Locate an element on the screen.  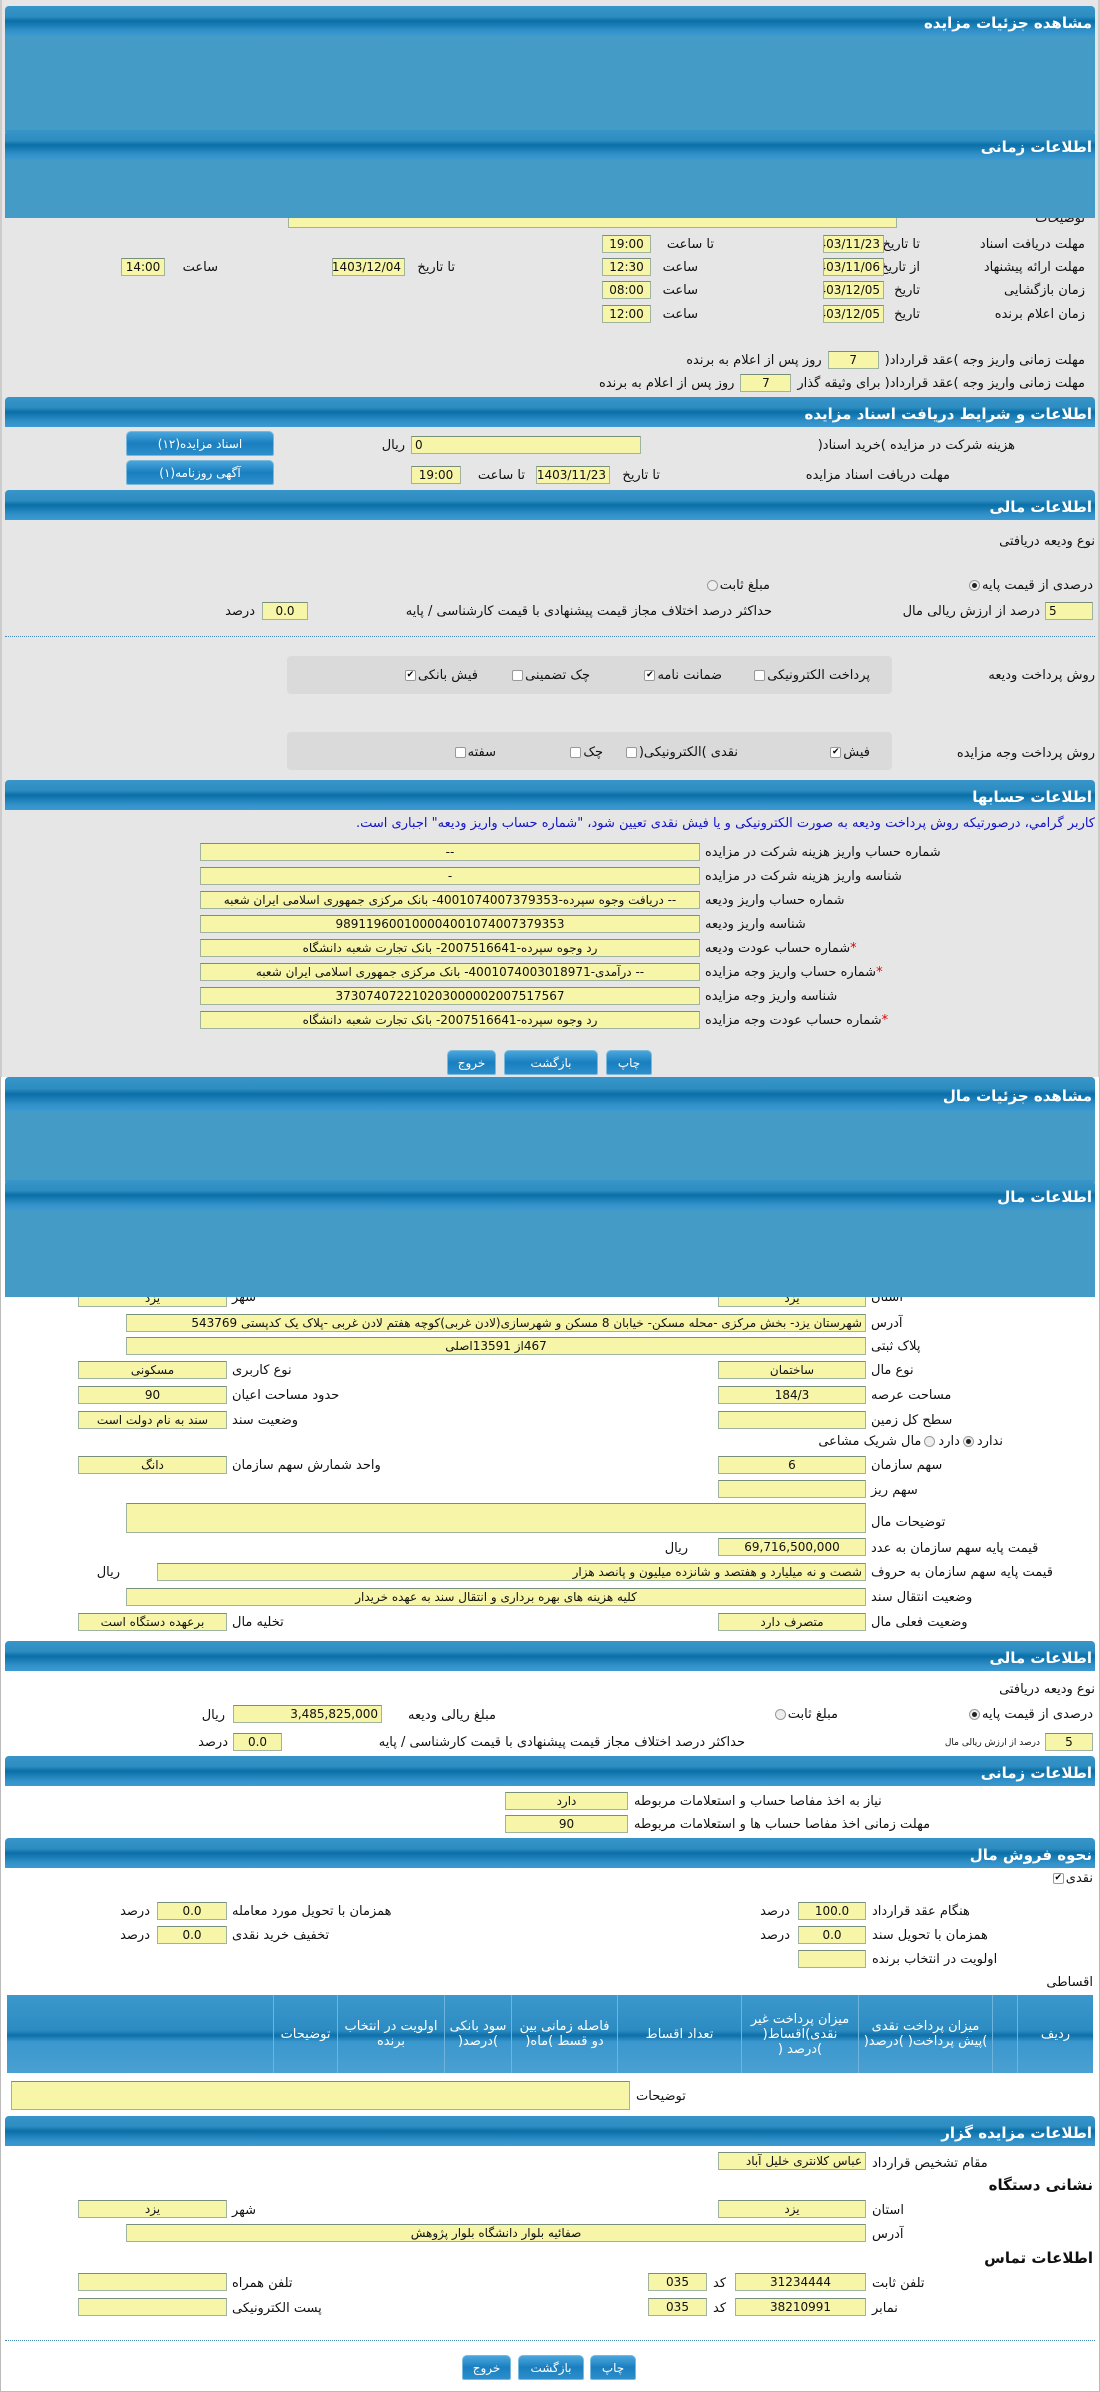
checkbox-cheque: چک is located at coordinates (586, 752).